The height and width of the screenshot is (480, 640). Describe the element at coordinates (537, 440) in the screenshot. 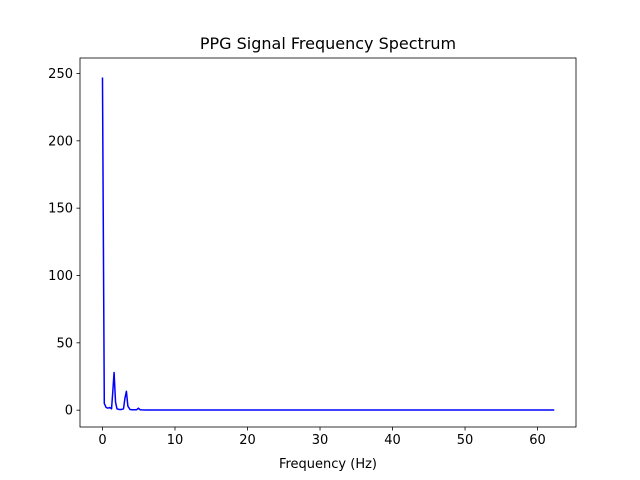

I see `x-tick-label-60: 60` at that location.